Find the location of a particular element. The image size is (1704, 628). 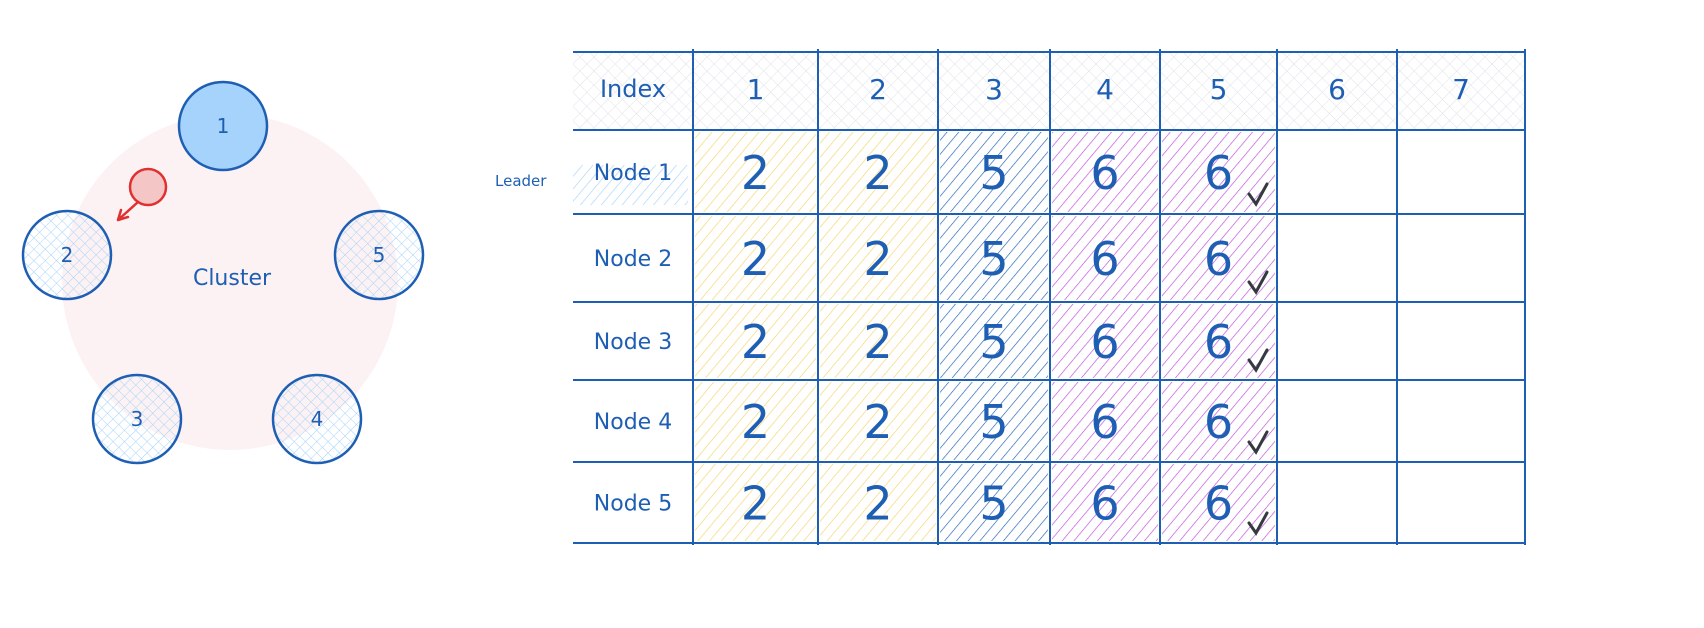

cluster-group: Cluster 1 2 3 4 5 is located at coordinates (223, 272).